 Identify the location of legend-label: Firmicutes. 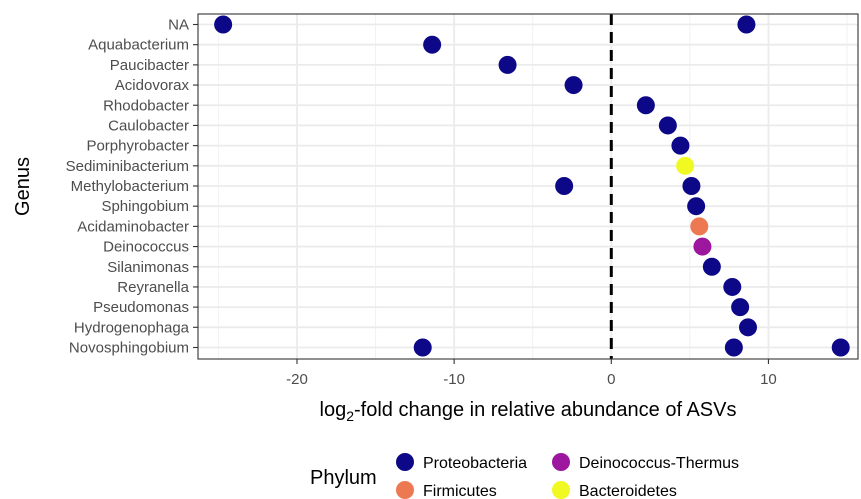
(460, 491).